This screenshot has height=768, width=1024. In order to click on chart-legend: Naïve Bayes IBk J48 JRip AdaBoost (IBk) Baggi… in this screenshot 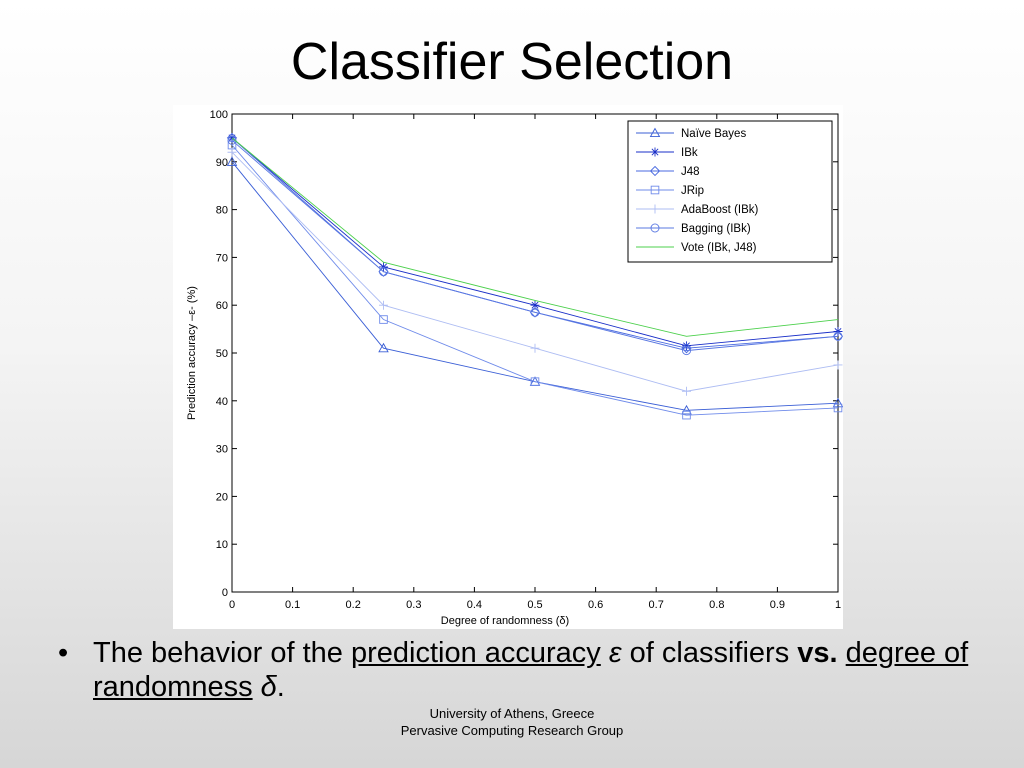, I will do `click(730, 191)`.